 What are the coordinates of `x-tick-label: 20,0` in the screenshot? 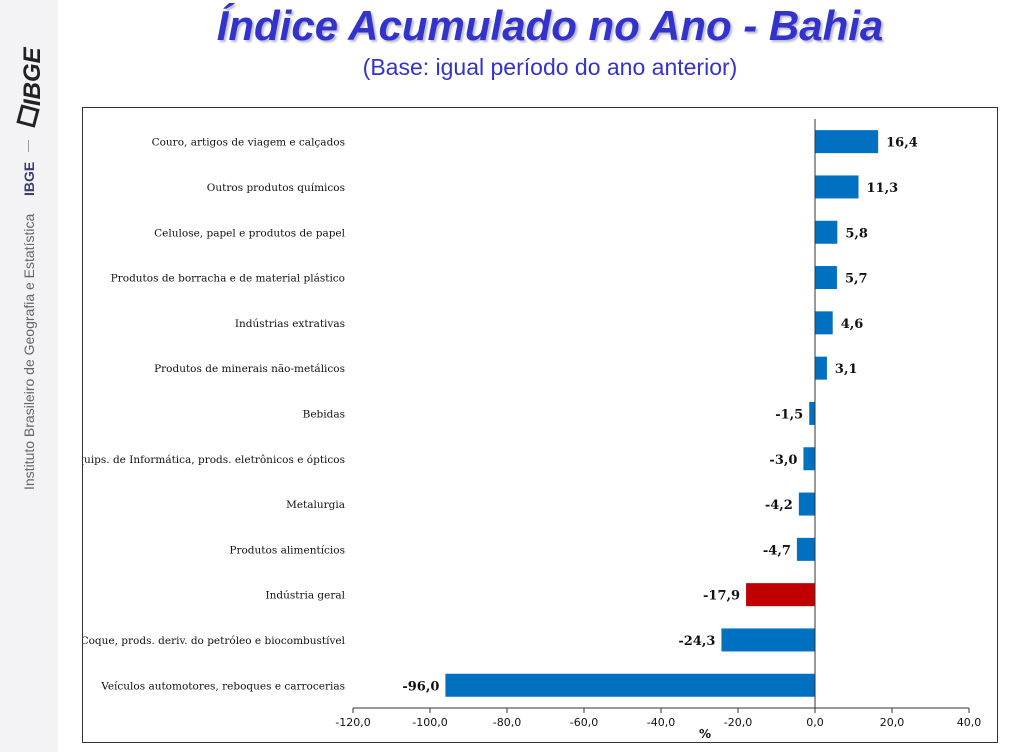 It's located at (892, 722).